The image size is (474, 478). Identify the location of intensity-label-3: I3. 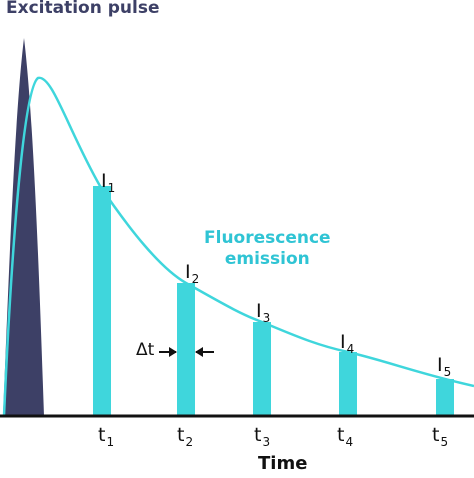
(263, 312).